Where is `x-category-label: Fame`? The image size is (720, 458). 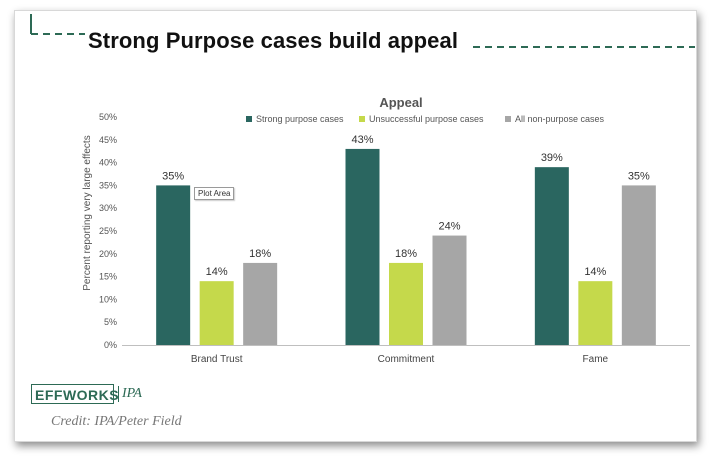 x-category-label: Fame is located at coordinates (596, 359).